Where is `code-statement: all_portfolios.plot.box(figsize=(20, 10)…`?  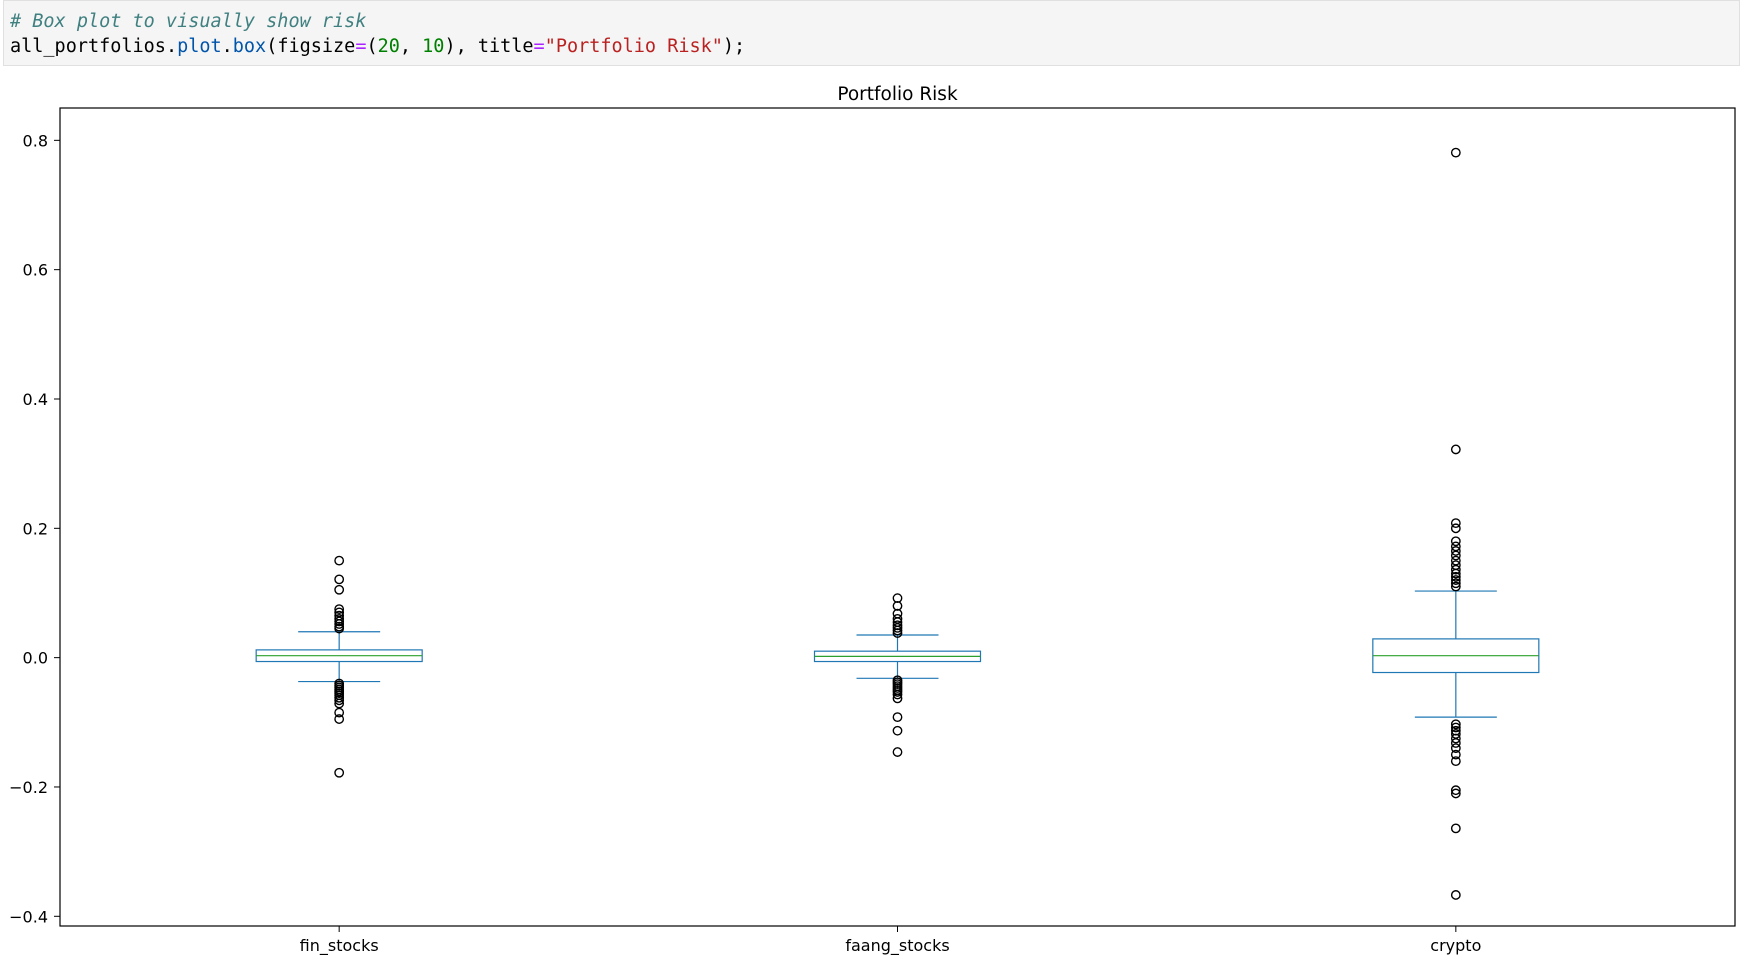 code-statement: all_portfolios.plot.box(figsize=(20, 10)… is located at coordinates (377, 46).